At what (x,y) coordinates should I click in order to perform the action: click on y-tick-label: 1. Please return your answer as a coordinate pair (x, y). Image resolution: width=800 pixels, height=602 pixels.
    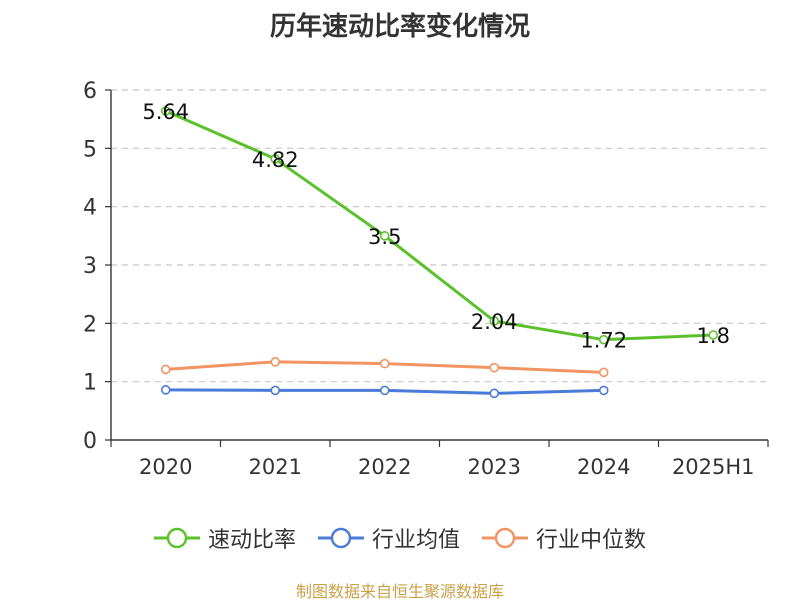
    Looking at the image, I should click on (90, 383).